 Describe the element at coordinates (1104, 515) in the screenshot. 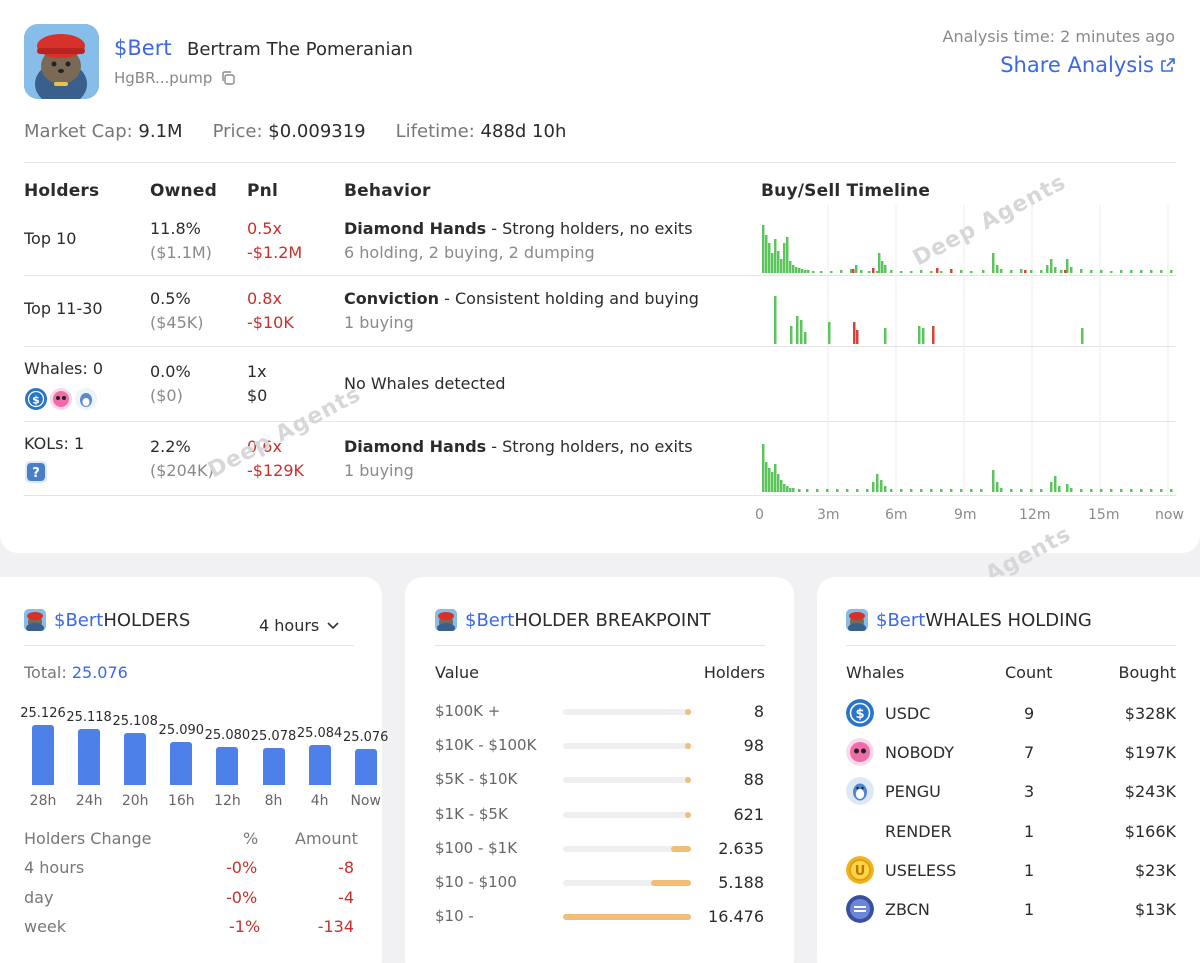

I see `time-tick: 15m` at that location.